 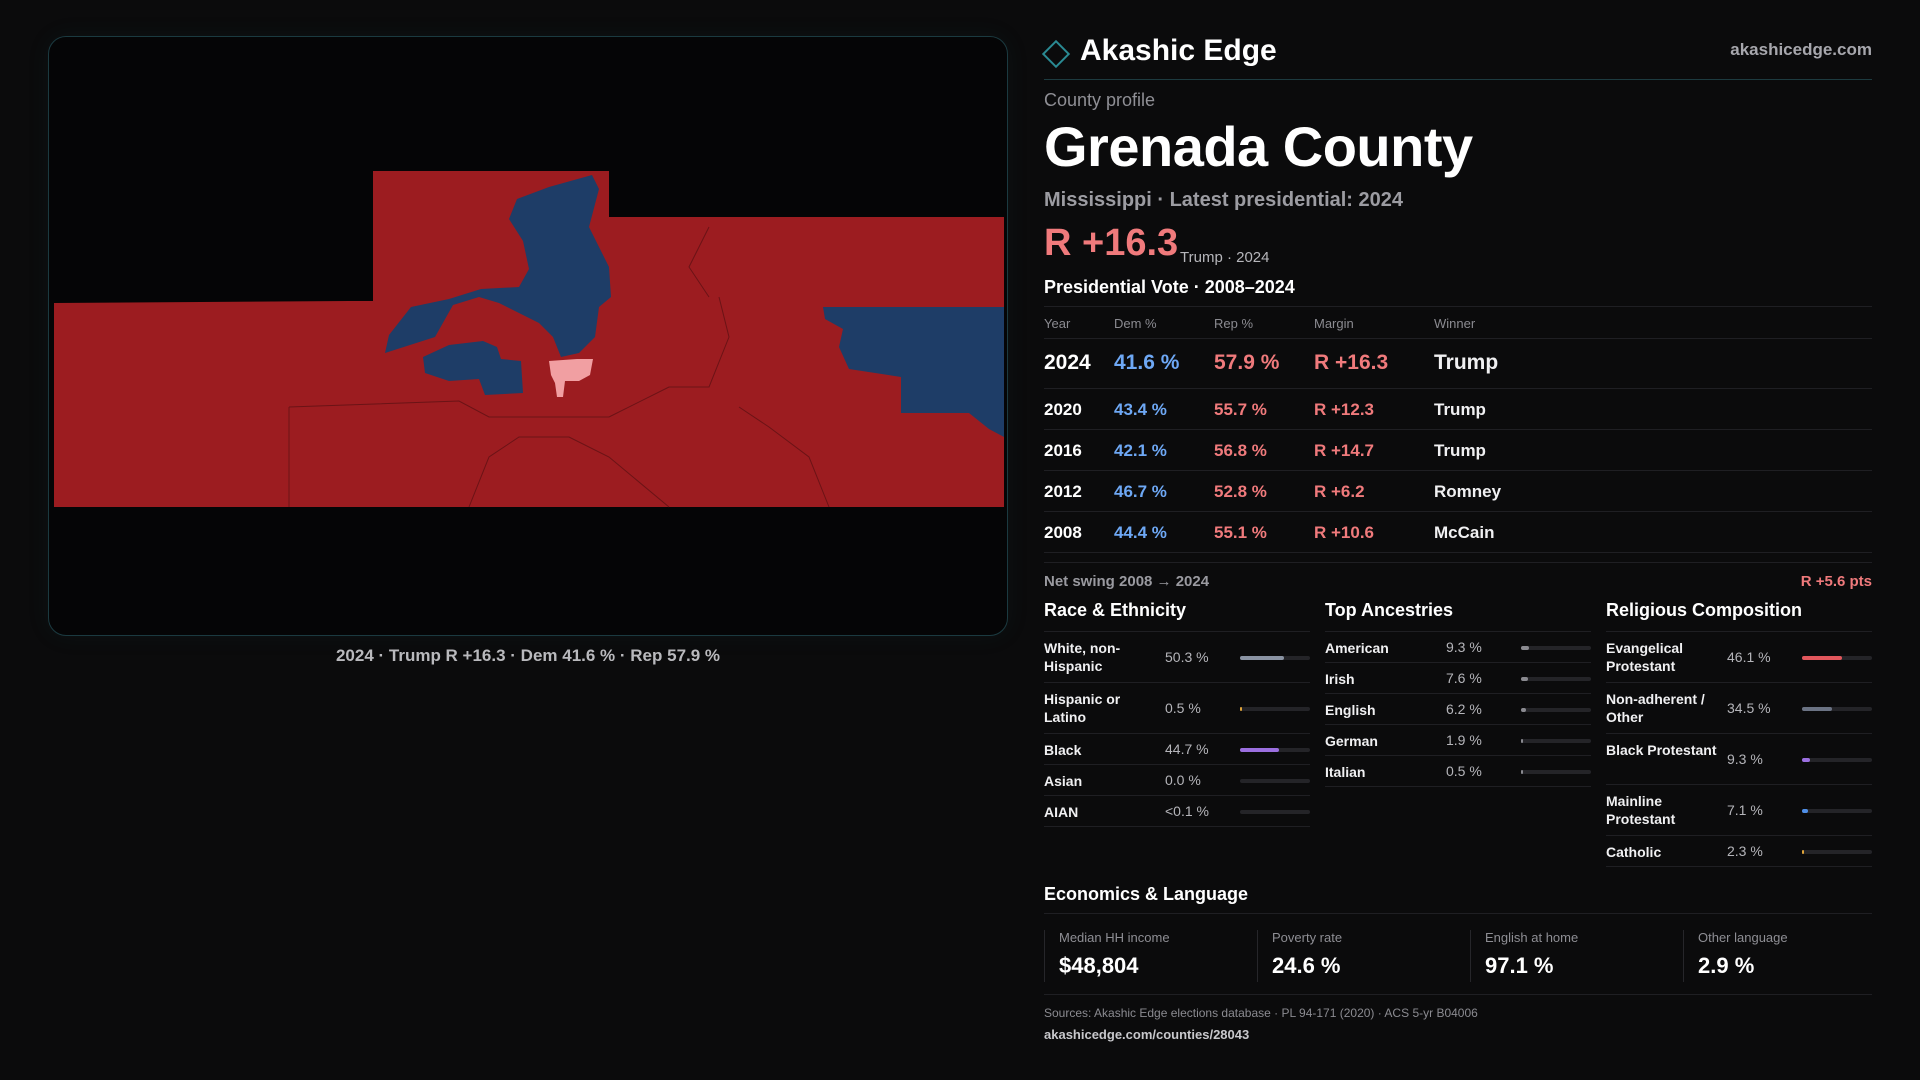 What do you see at coordinates (1169, 287) in the screenshot?
I see `vote-section-title: Presidential Vote · 2008–2024` at bounding box center [1169, 287].